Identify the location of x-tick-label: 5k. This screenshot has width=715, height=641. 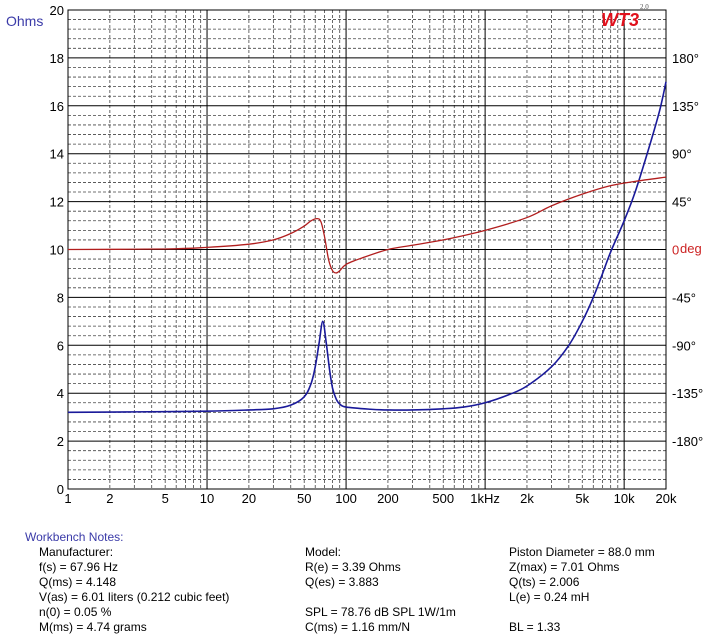
(582, 498).